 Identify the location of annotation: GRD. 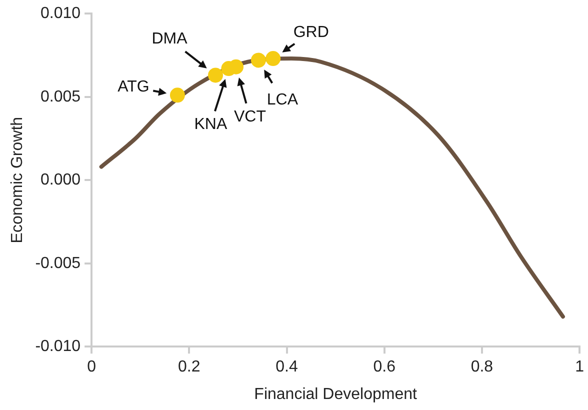
(311, 32).